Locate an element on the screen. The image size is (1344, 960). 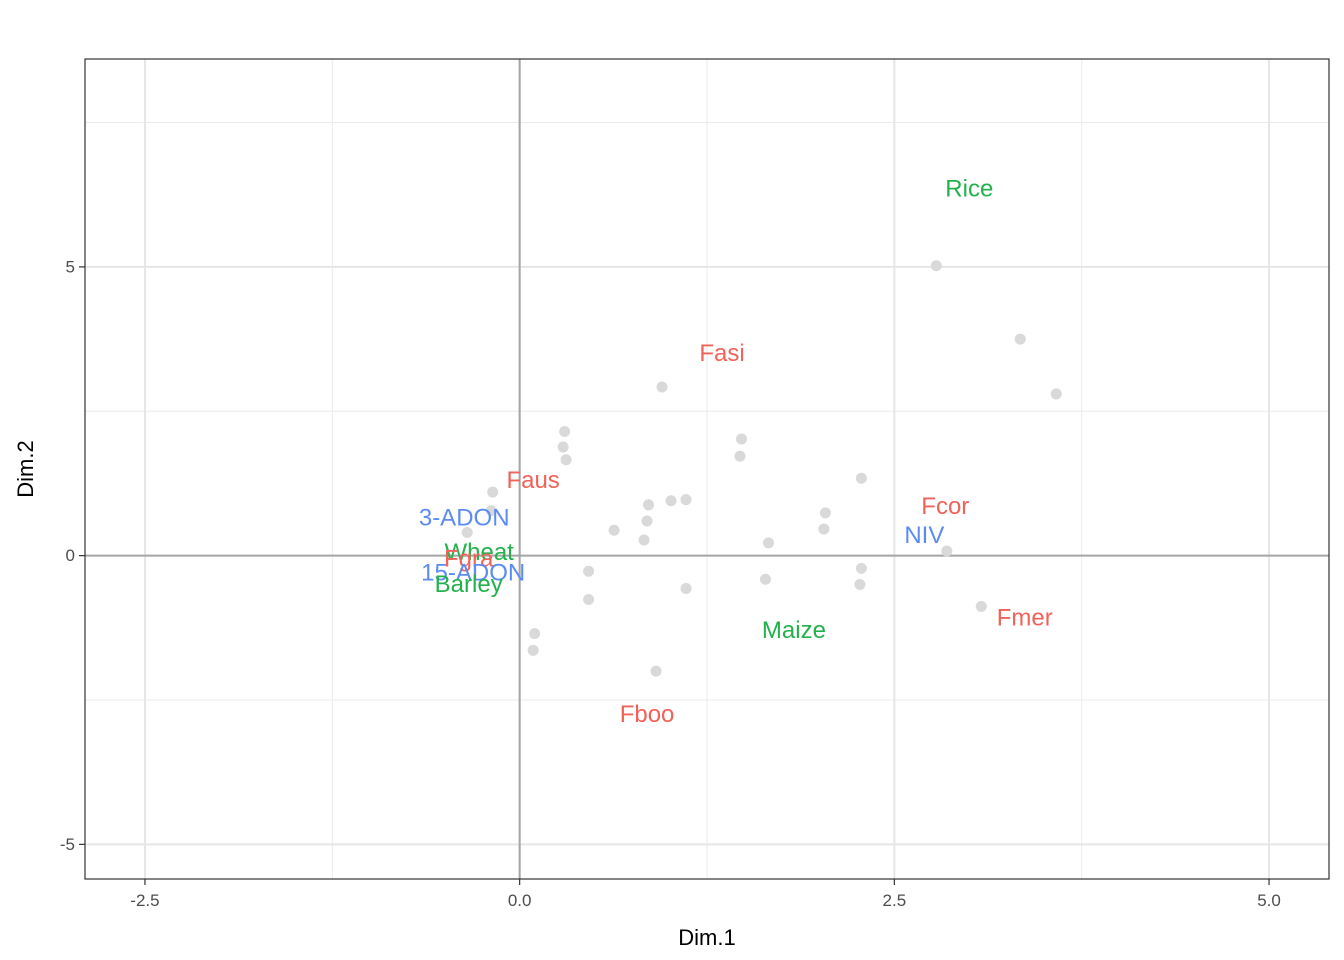
y-tick-label: 5 is located at coordinates (70, 266).